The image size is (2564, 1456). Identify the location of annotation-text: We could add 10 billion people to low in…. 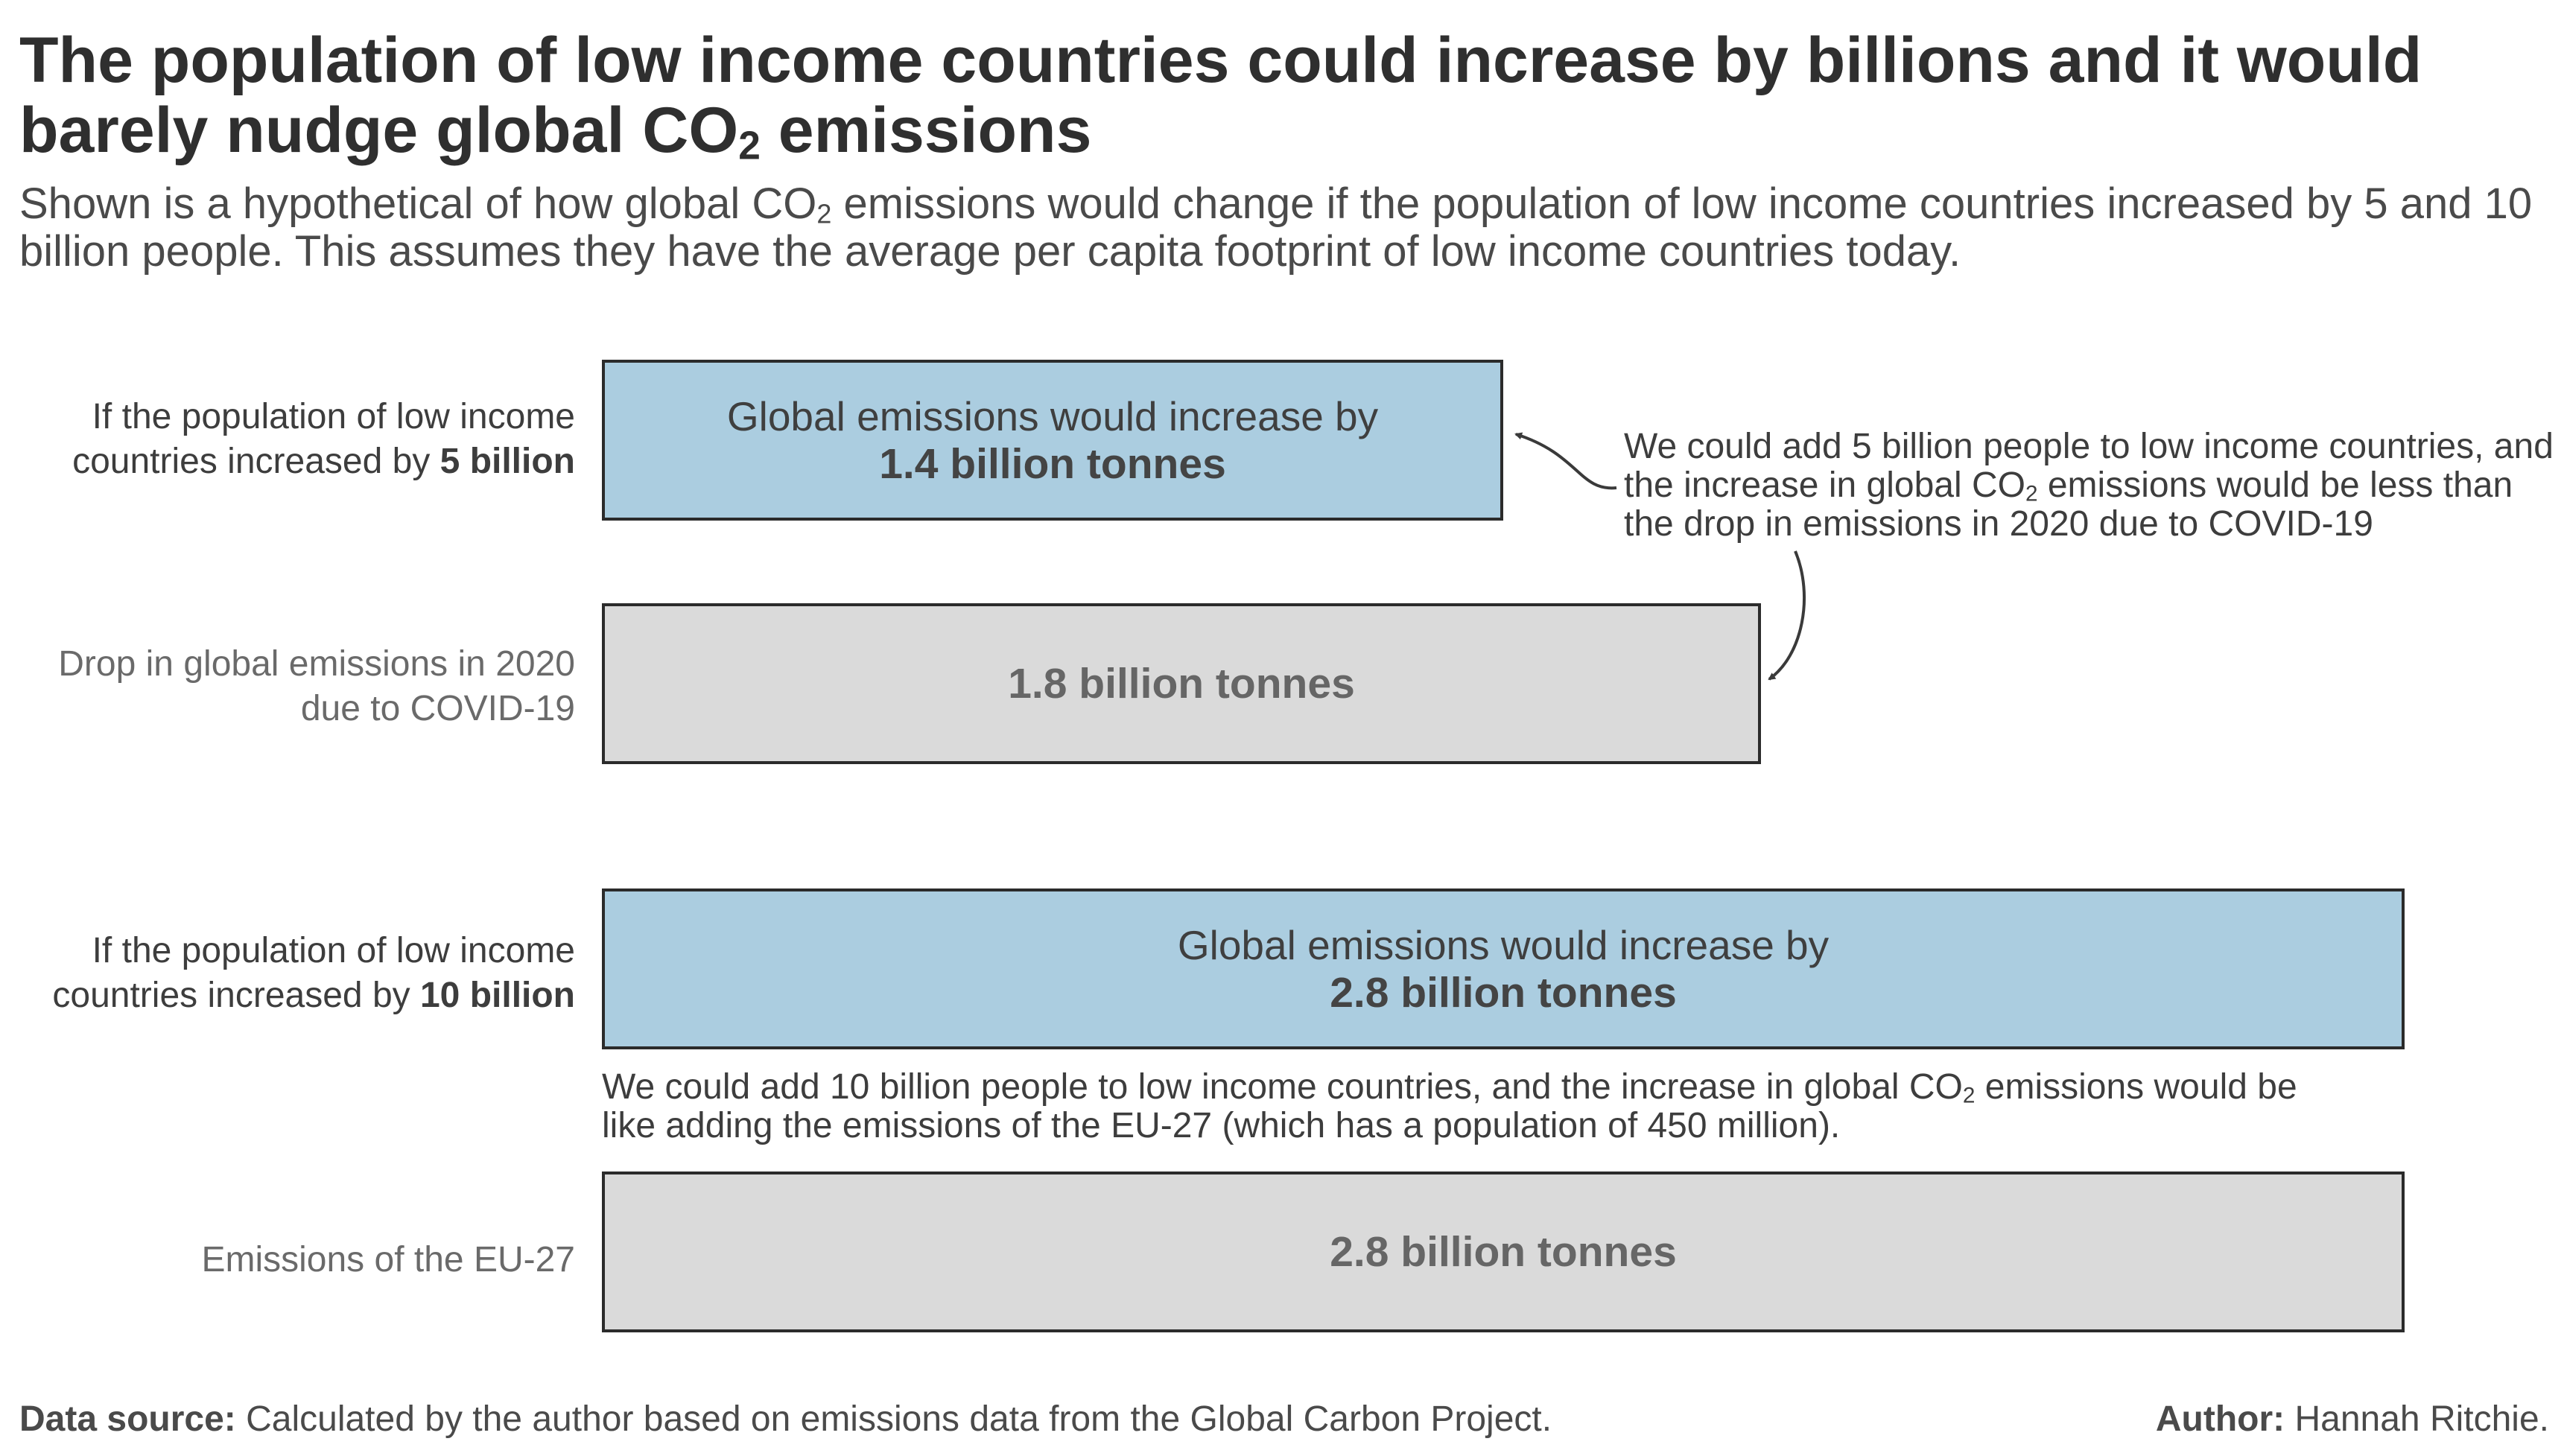
(1282, 1087).